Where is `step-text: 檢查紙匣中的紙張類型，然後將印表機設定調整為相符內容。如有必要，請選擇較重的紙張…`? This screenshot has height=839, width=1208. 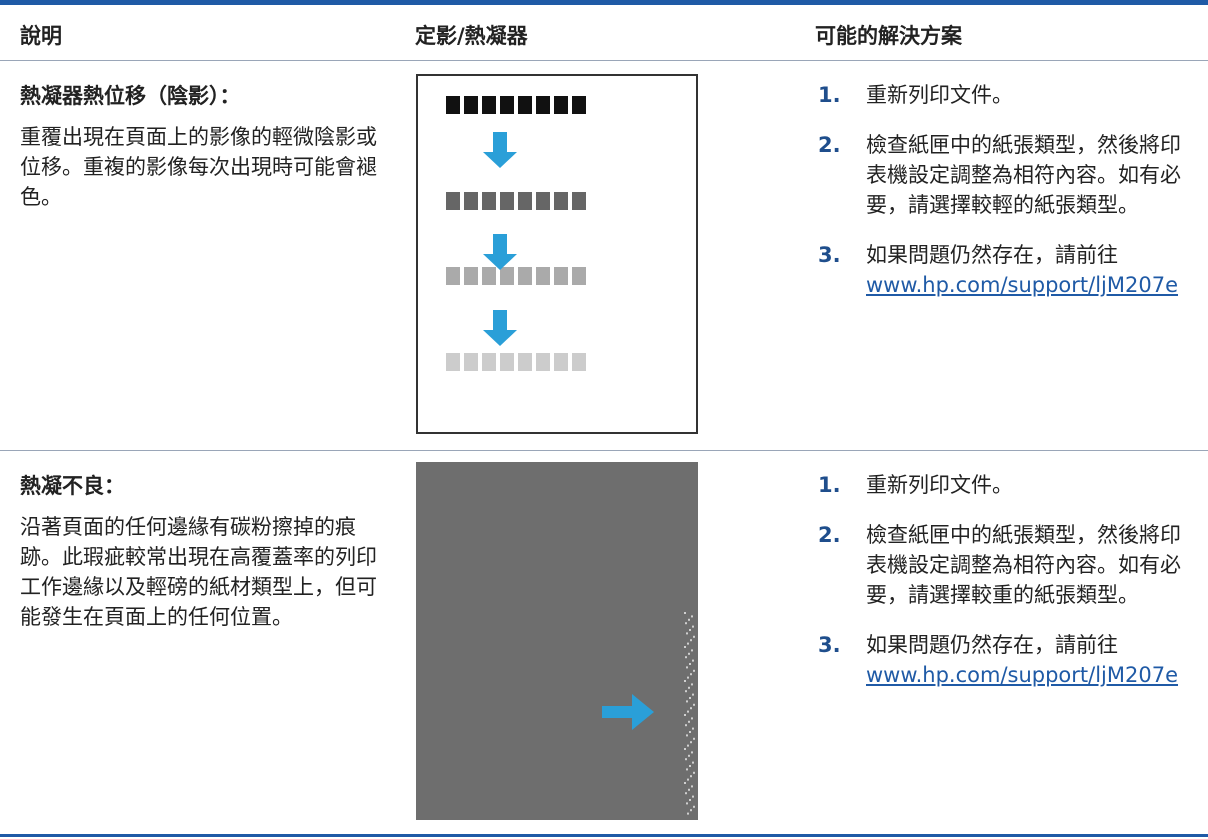 step-text: 檢查紙匣中的紙張類型，然後將印表機設定調整為相符內容。如有必要，請選擇較重的紙張… is located at coordinates (1023, 565).